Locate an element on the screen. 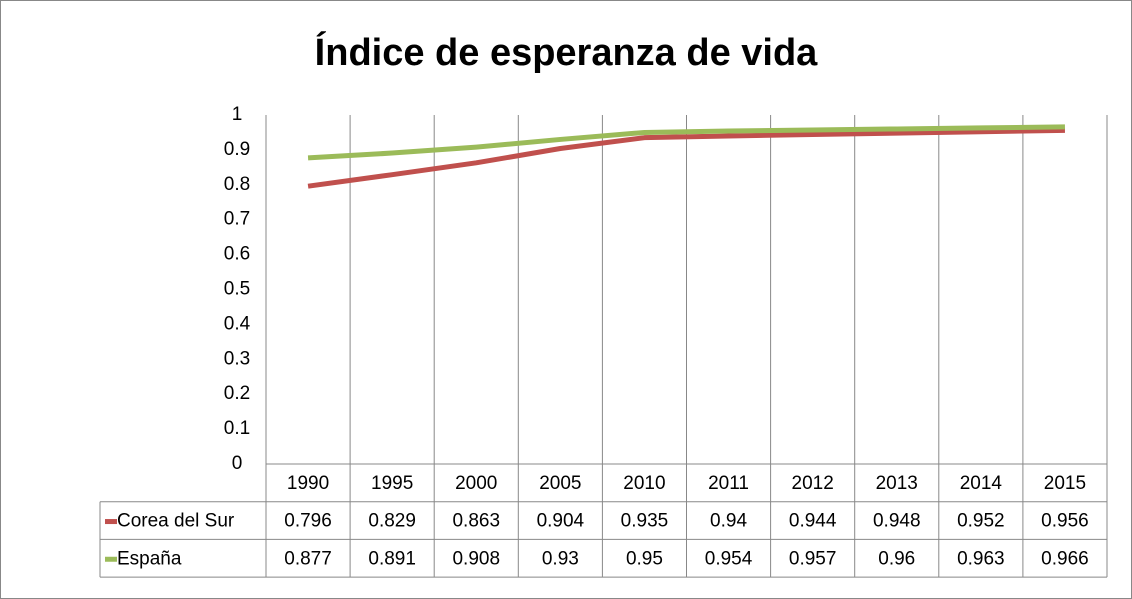 The image size is (1132, 599). table-value: 0.966 is located at coordinates (1065, 558).